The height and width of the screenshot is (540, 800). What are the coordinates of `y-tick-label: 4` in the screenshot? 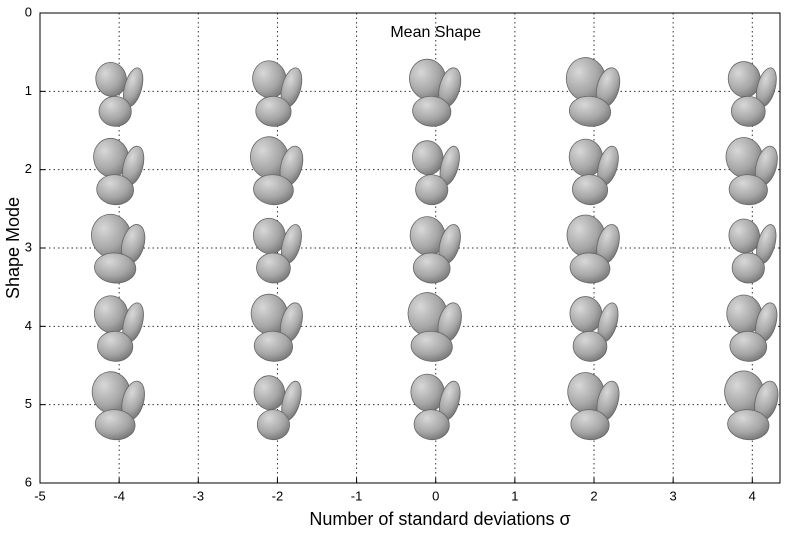 It's located at (28, 325).